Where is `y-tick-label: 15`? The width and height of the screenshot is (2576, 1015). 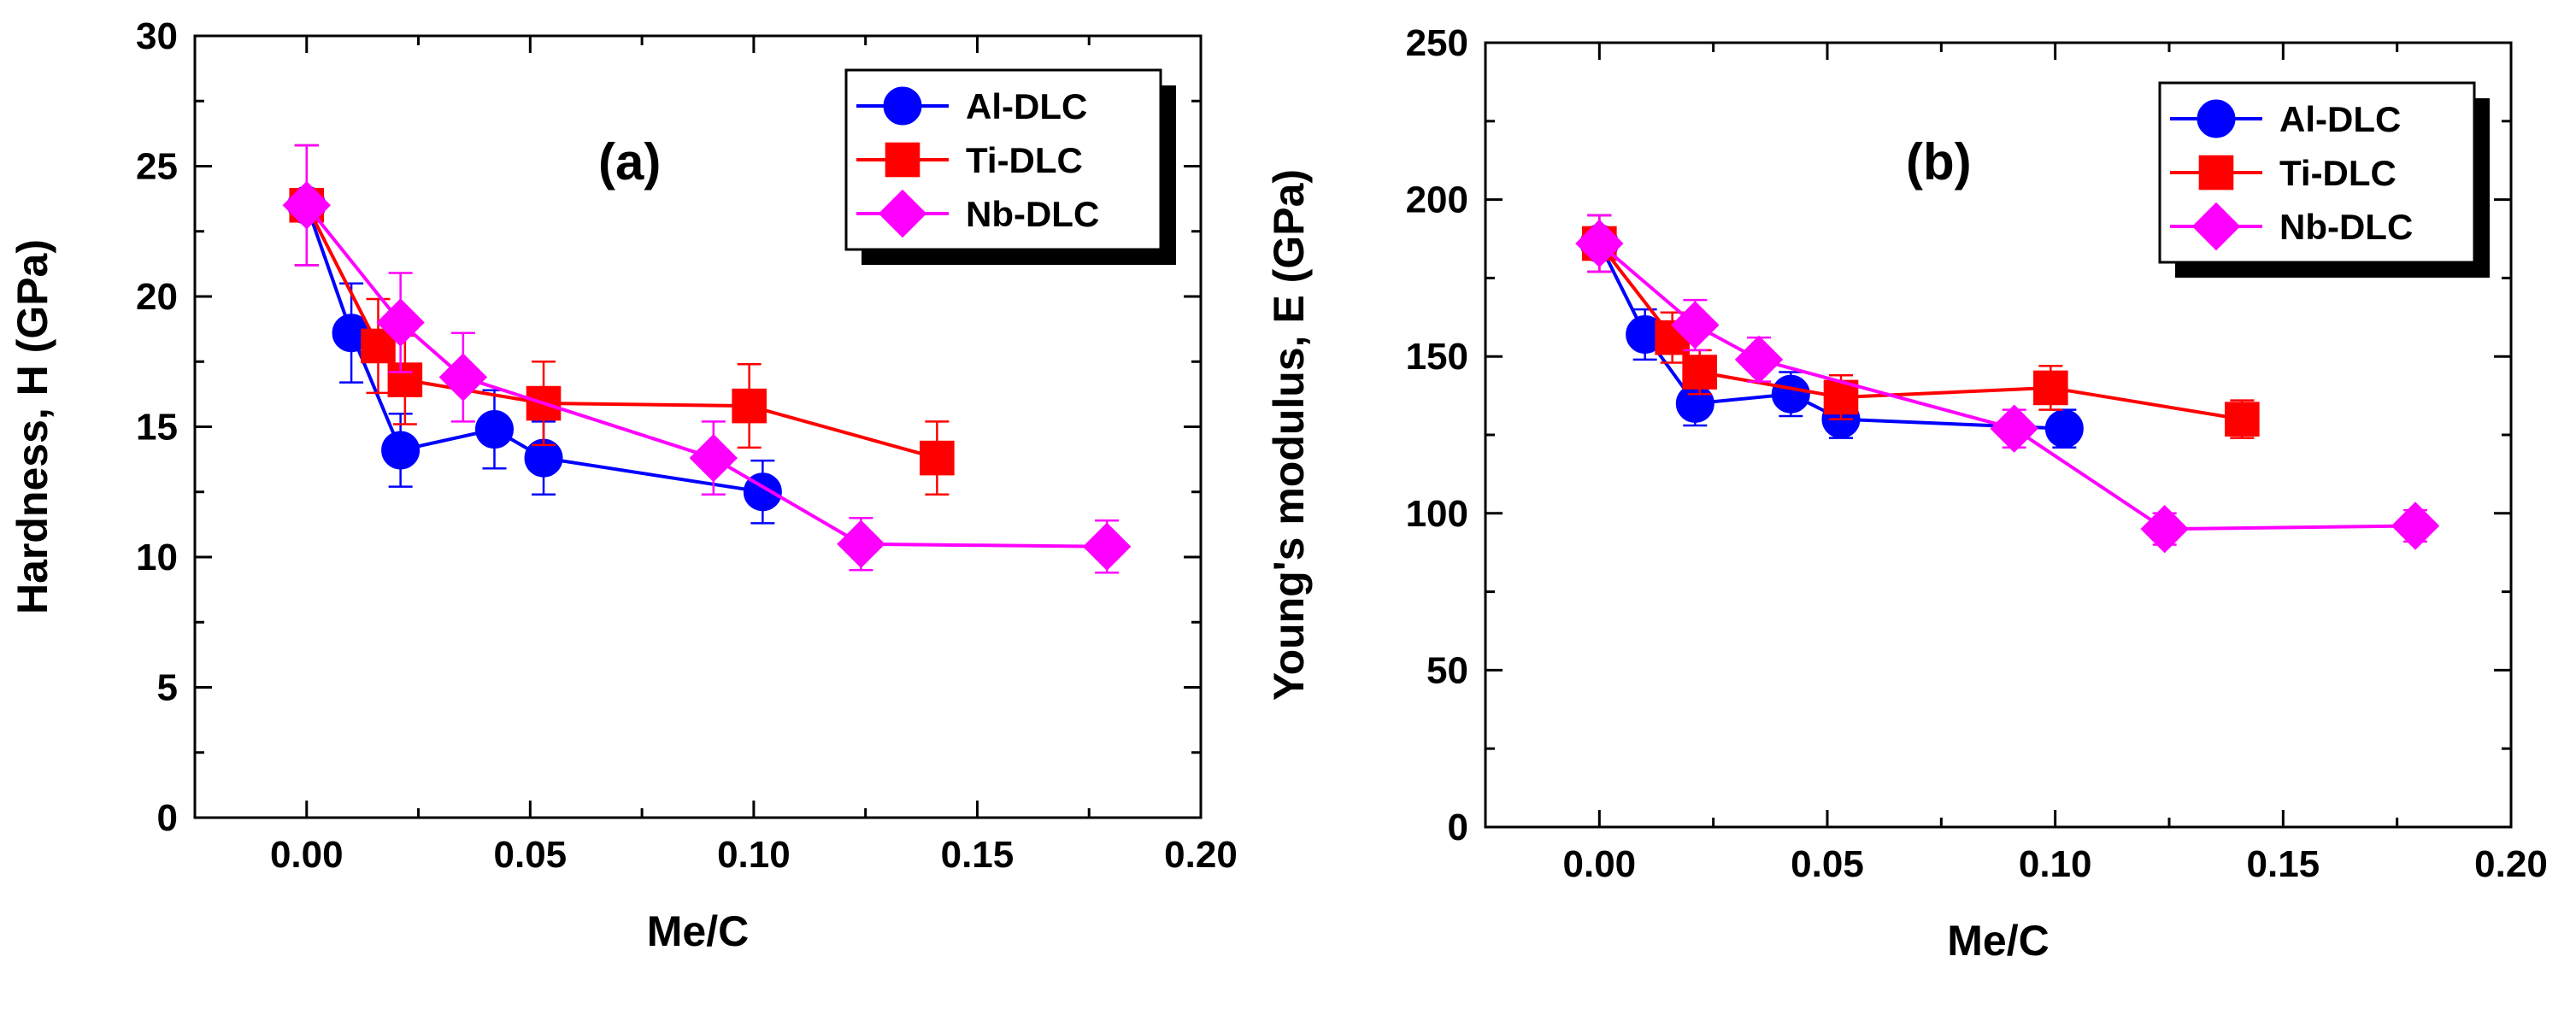 y-tick-label: 15 is located at coordinates (157, 428).